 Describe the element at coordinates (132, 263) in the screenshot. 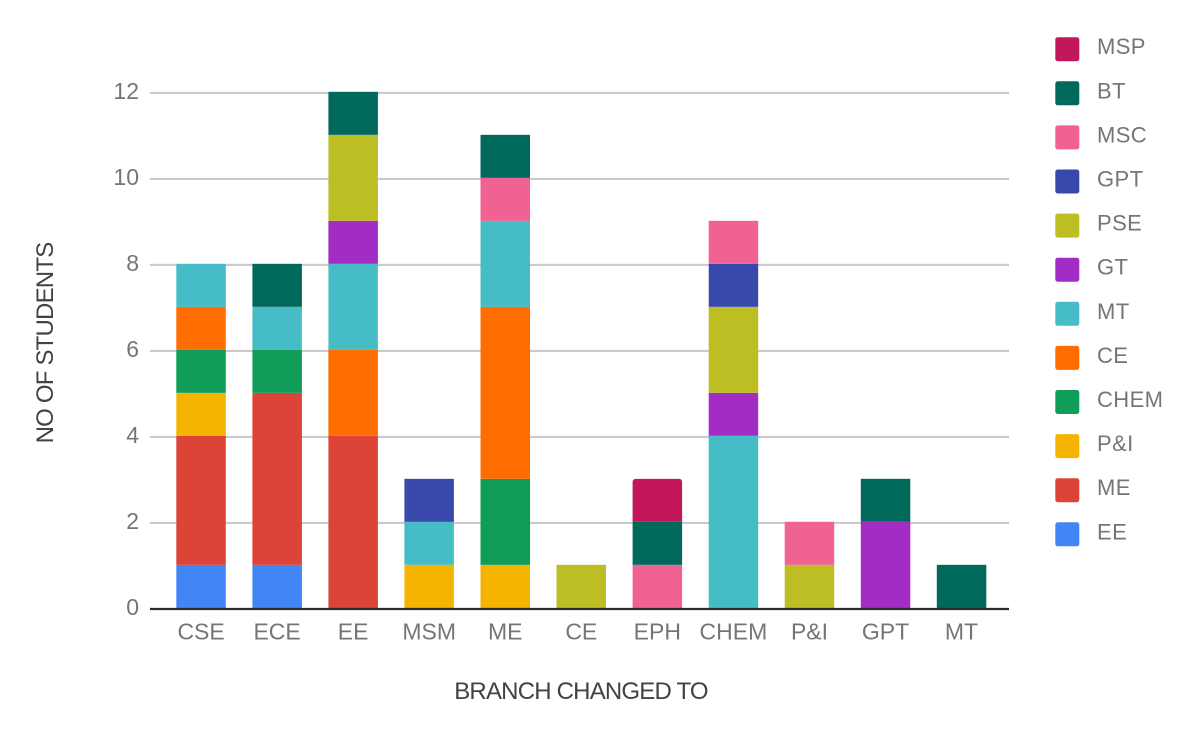

I see `svg-text: 8` at that location.